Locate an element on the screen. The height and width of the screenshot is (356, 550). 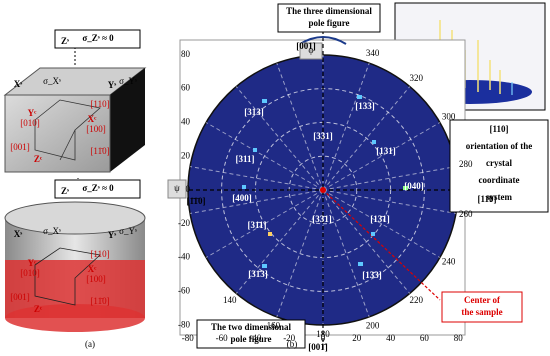
note: The three dimensional is located at coordinates (329, 11).